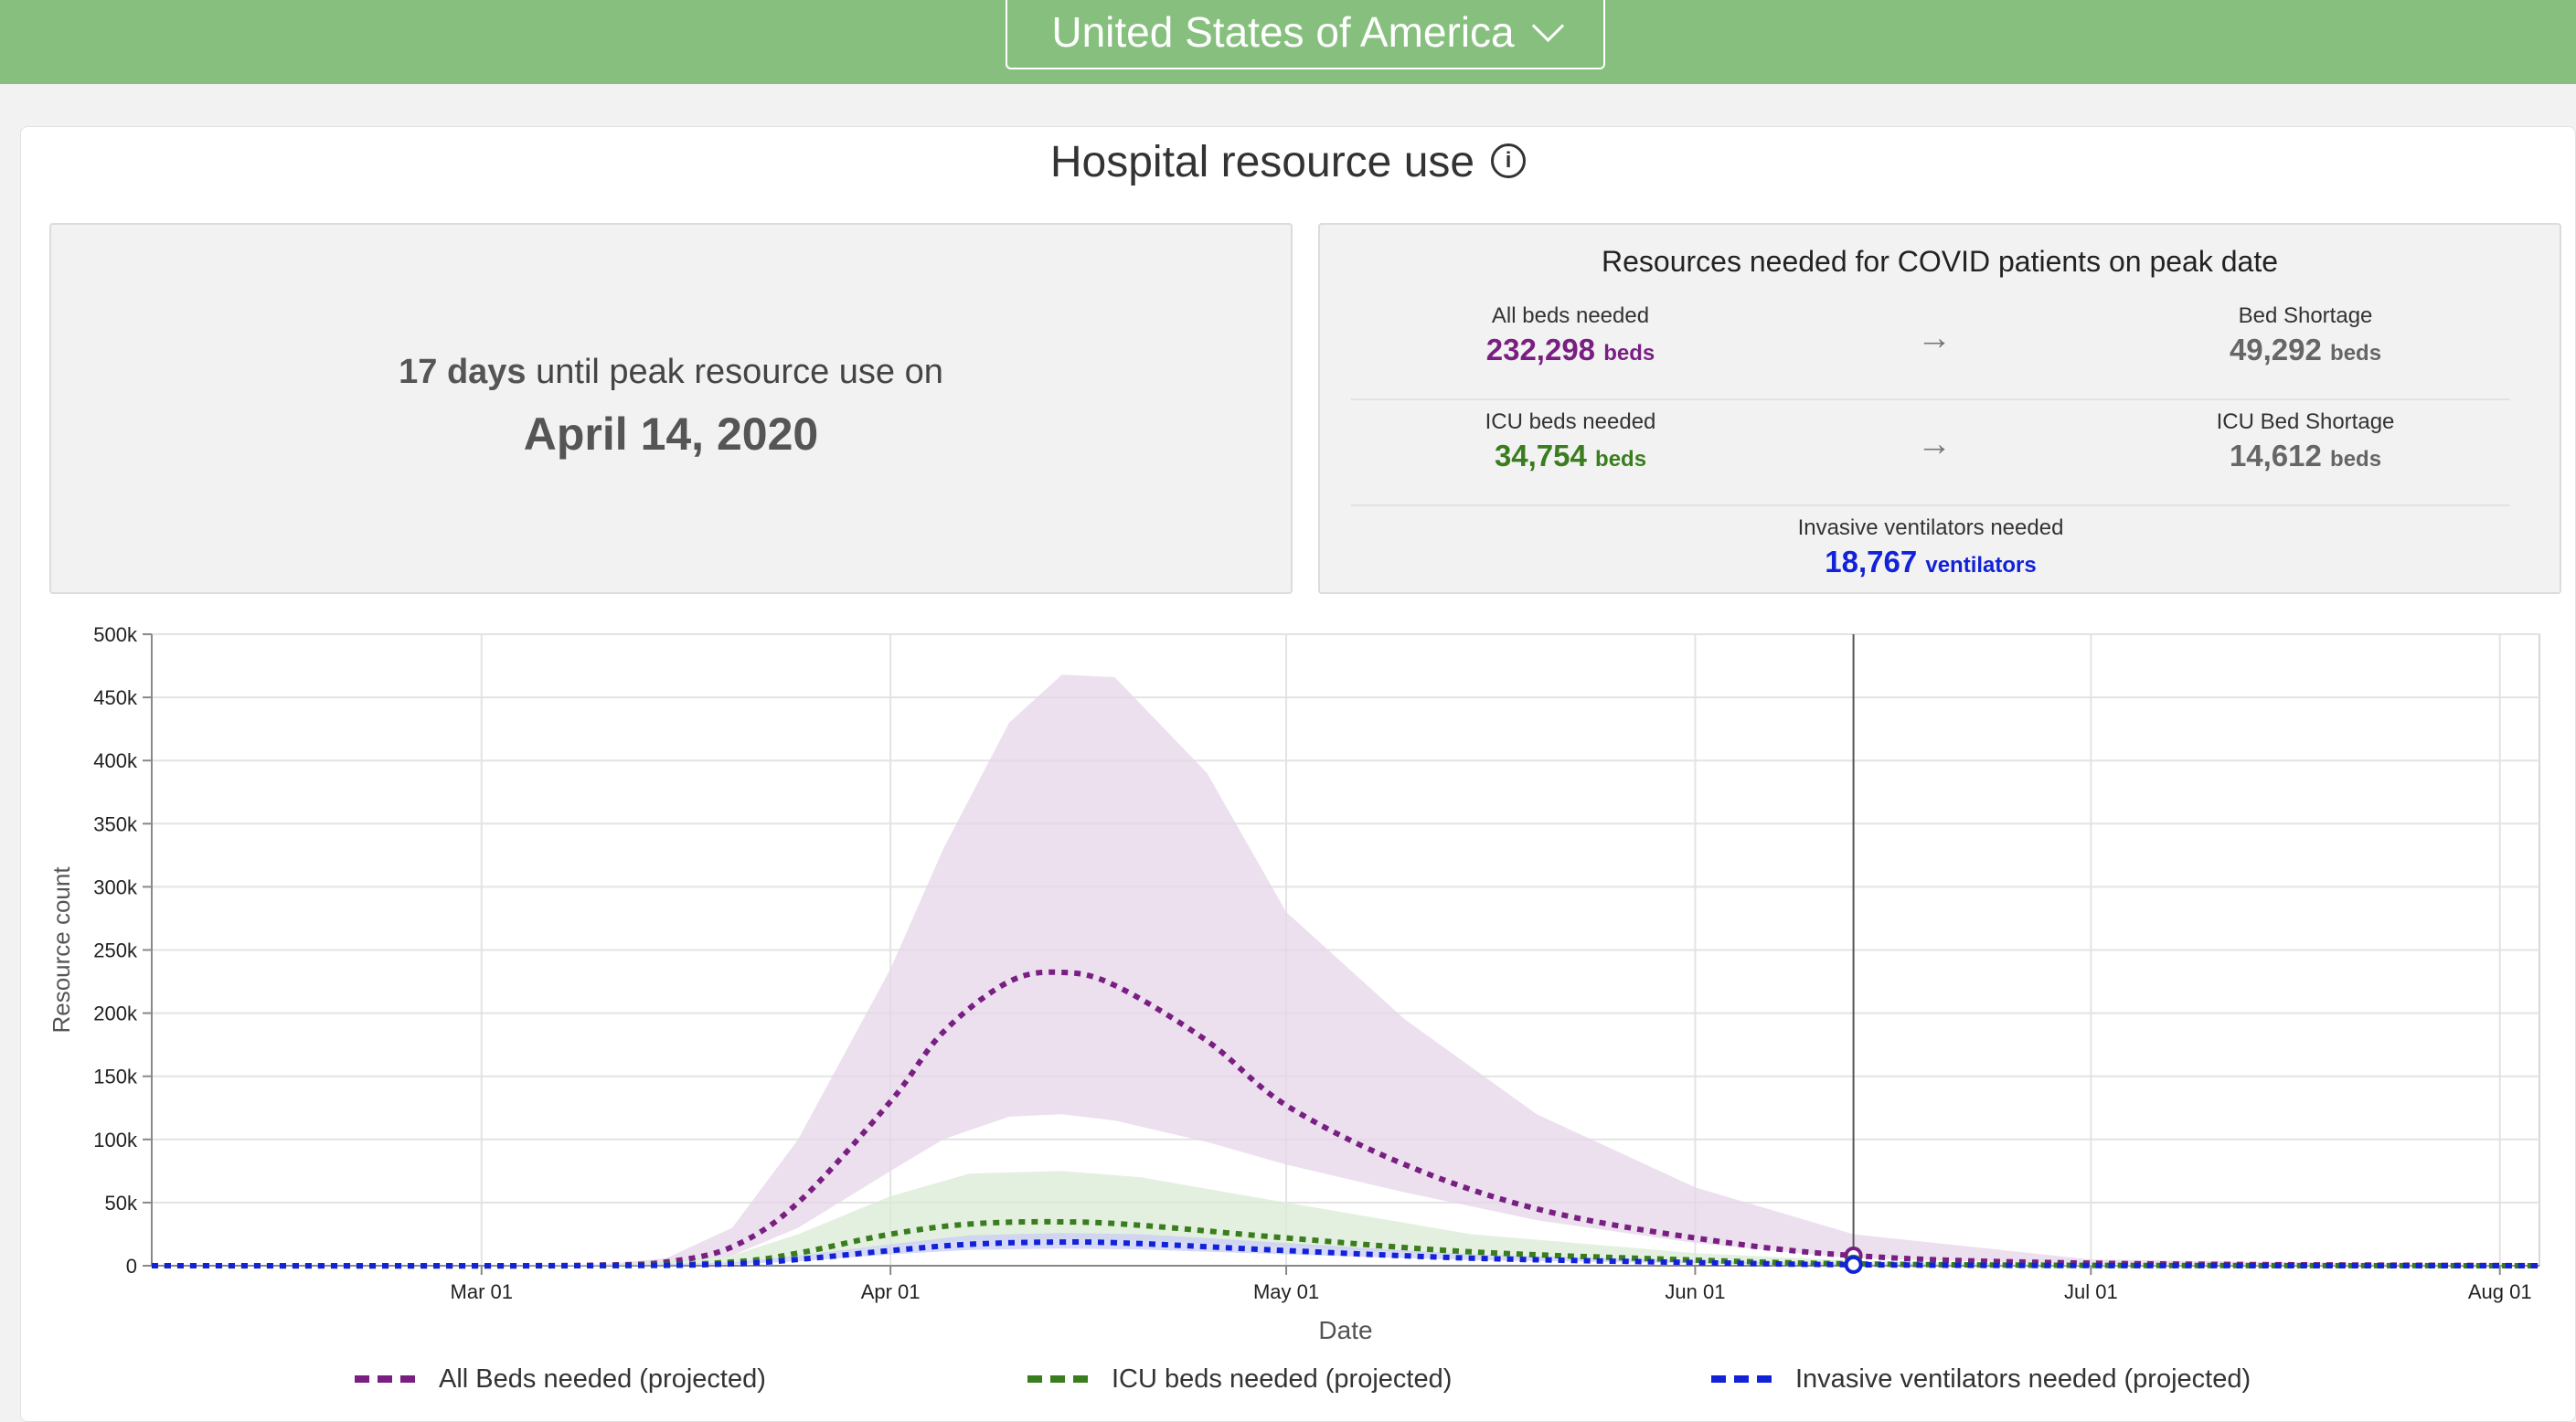  What do you see at coordinates (61, 950) in the screenshot?
I see `y-axis-title: Resource count` at bounding box center [61, 950].